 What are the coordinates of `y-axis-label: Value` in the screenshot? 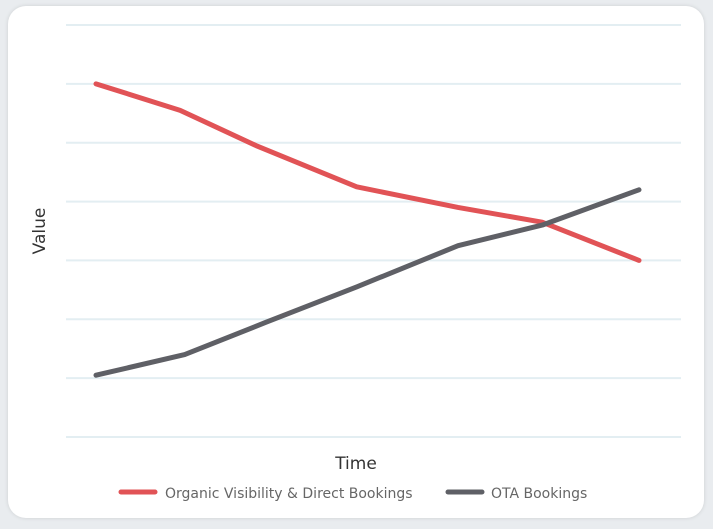 It's located at (40, 231).